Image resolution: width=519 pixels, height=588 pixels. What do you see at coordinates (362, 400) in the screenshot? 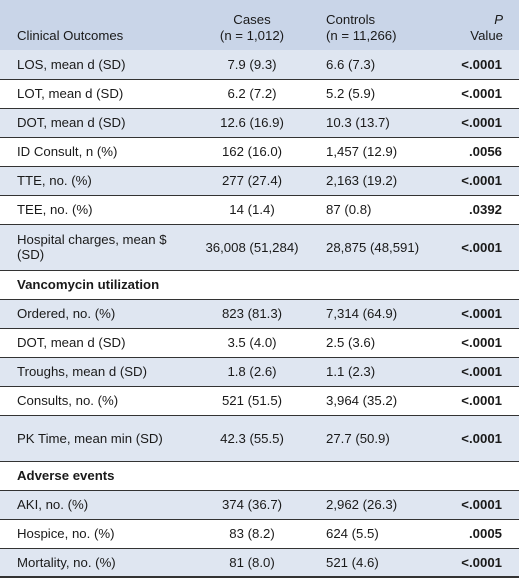
I see `row-controls: 3,964 (35.2)` at bounding box center [362, 400].